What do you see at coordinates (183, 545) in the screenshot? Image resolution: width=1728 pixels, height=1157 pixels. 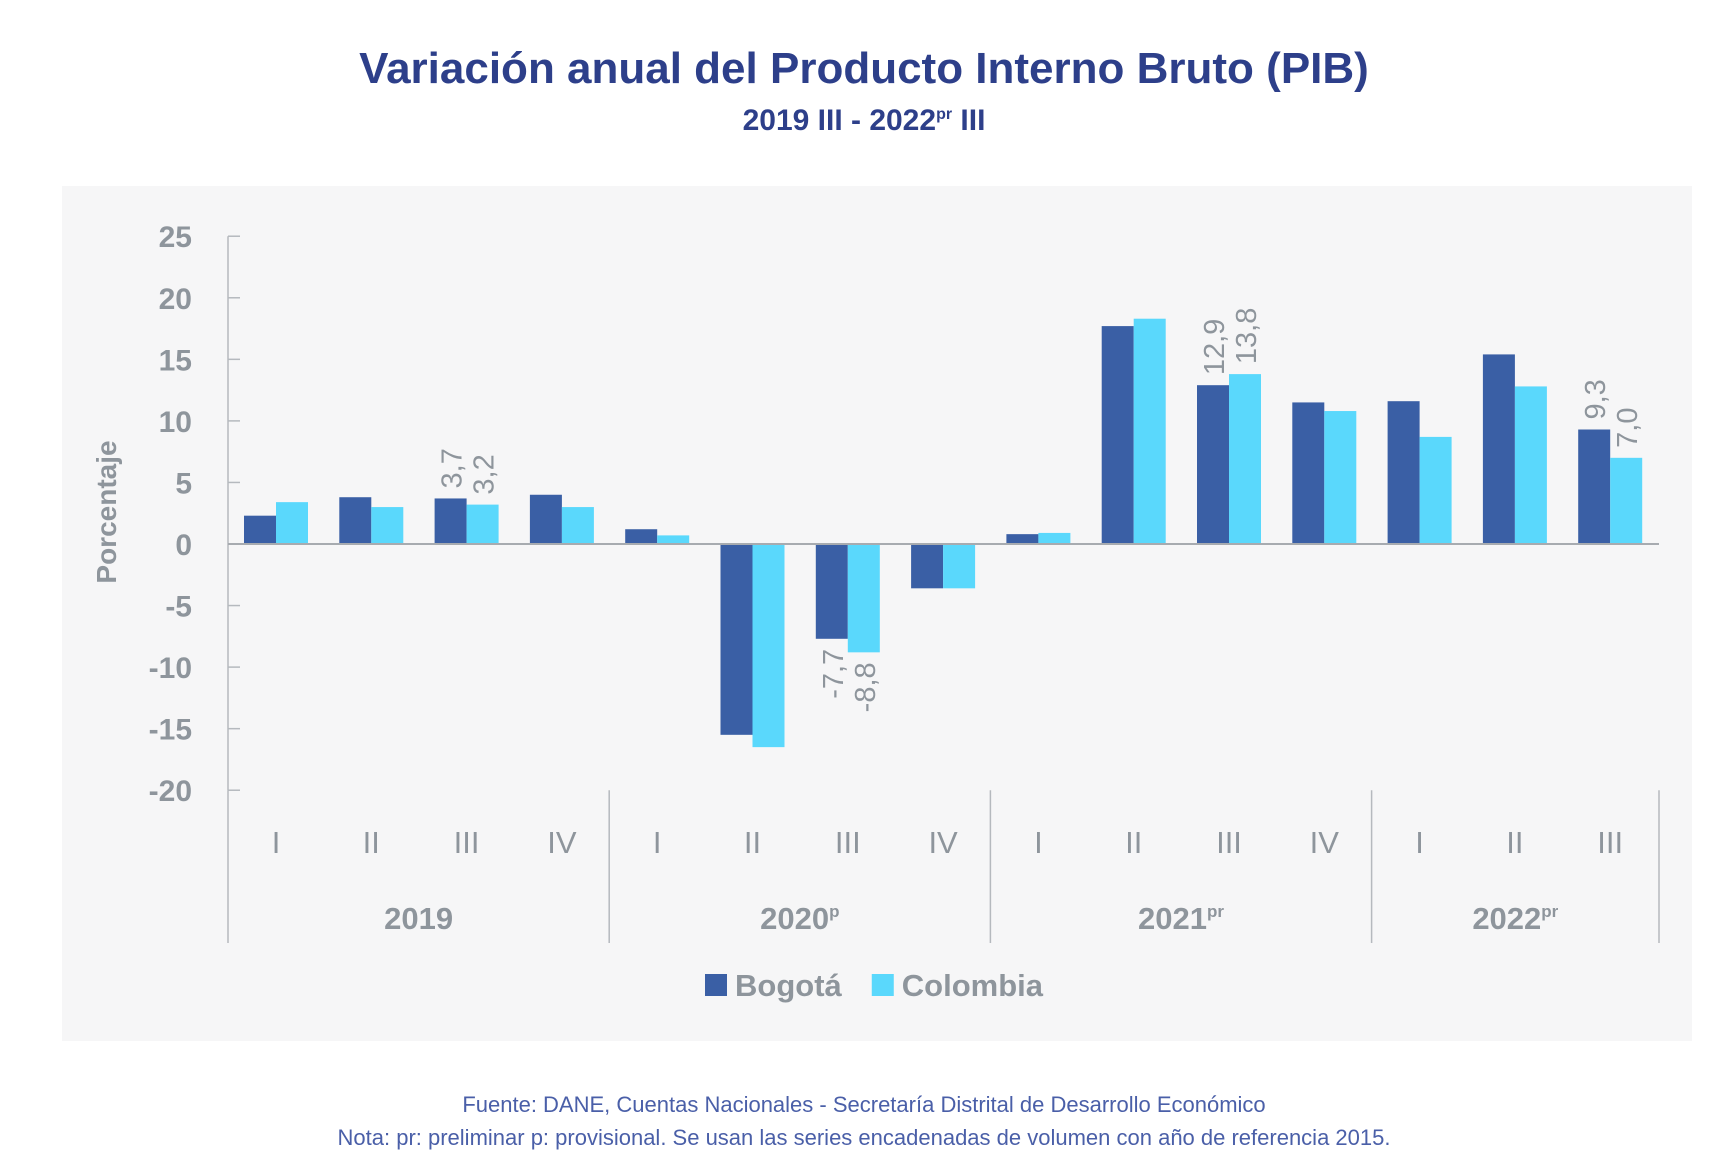 I see `y-tick-label: 0` at bounding box center [183, 545].